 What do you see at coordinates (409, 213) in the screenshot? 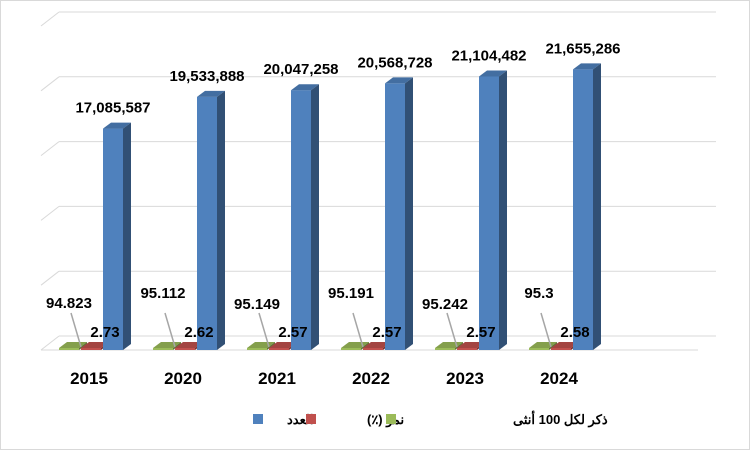
I see `bar-side-series-3-2022` at bounding box center [409, 213].